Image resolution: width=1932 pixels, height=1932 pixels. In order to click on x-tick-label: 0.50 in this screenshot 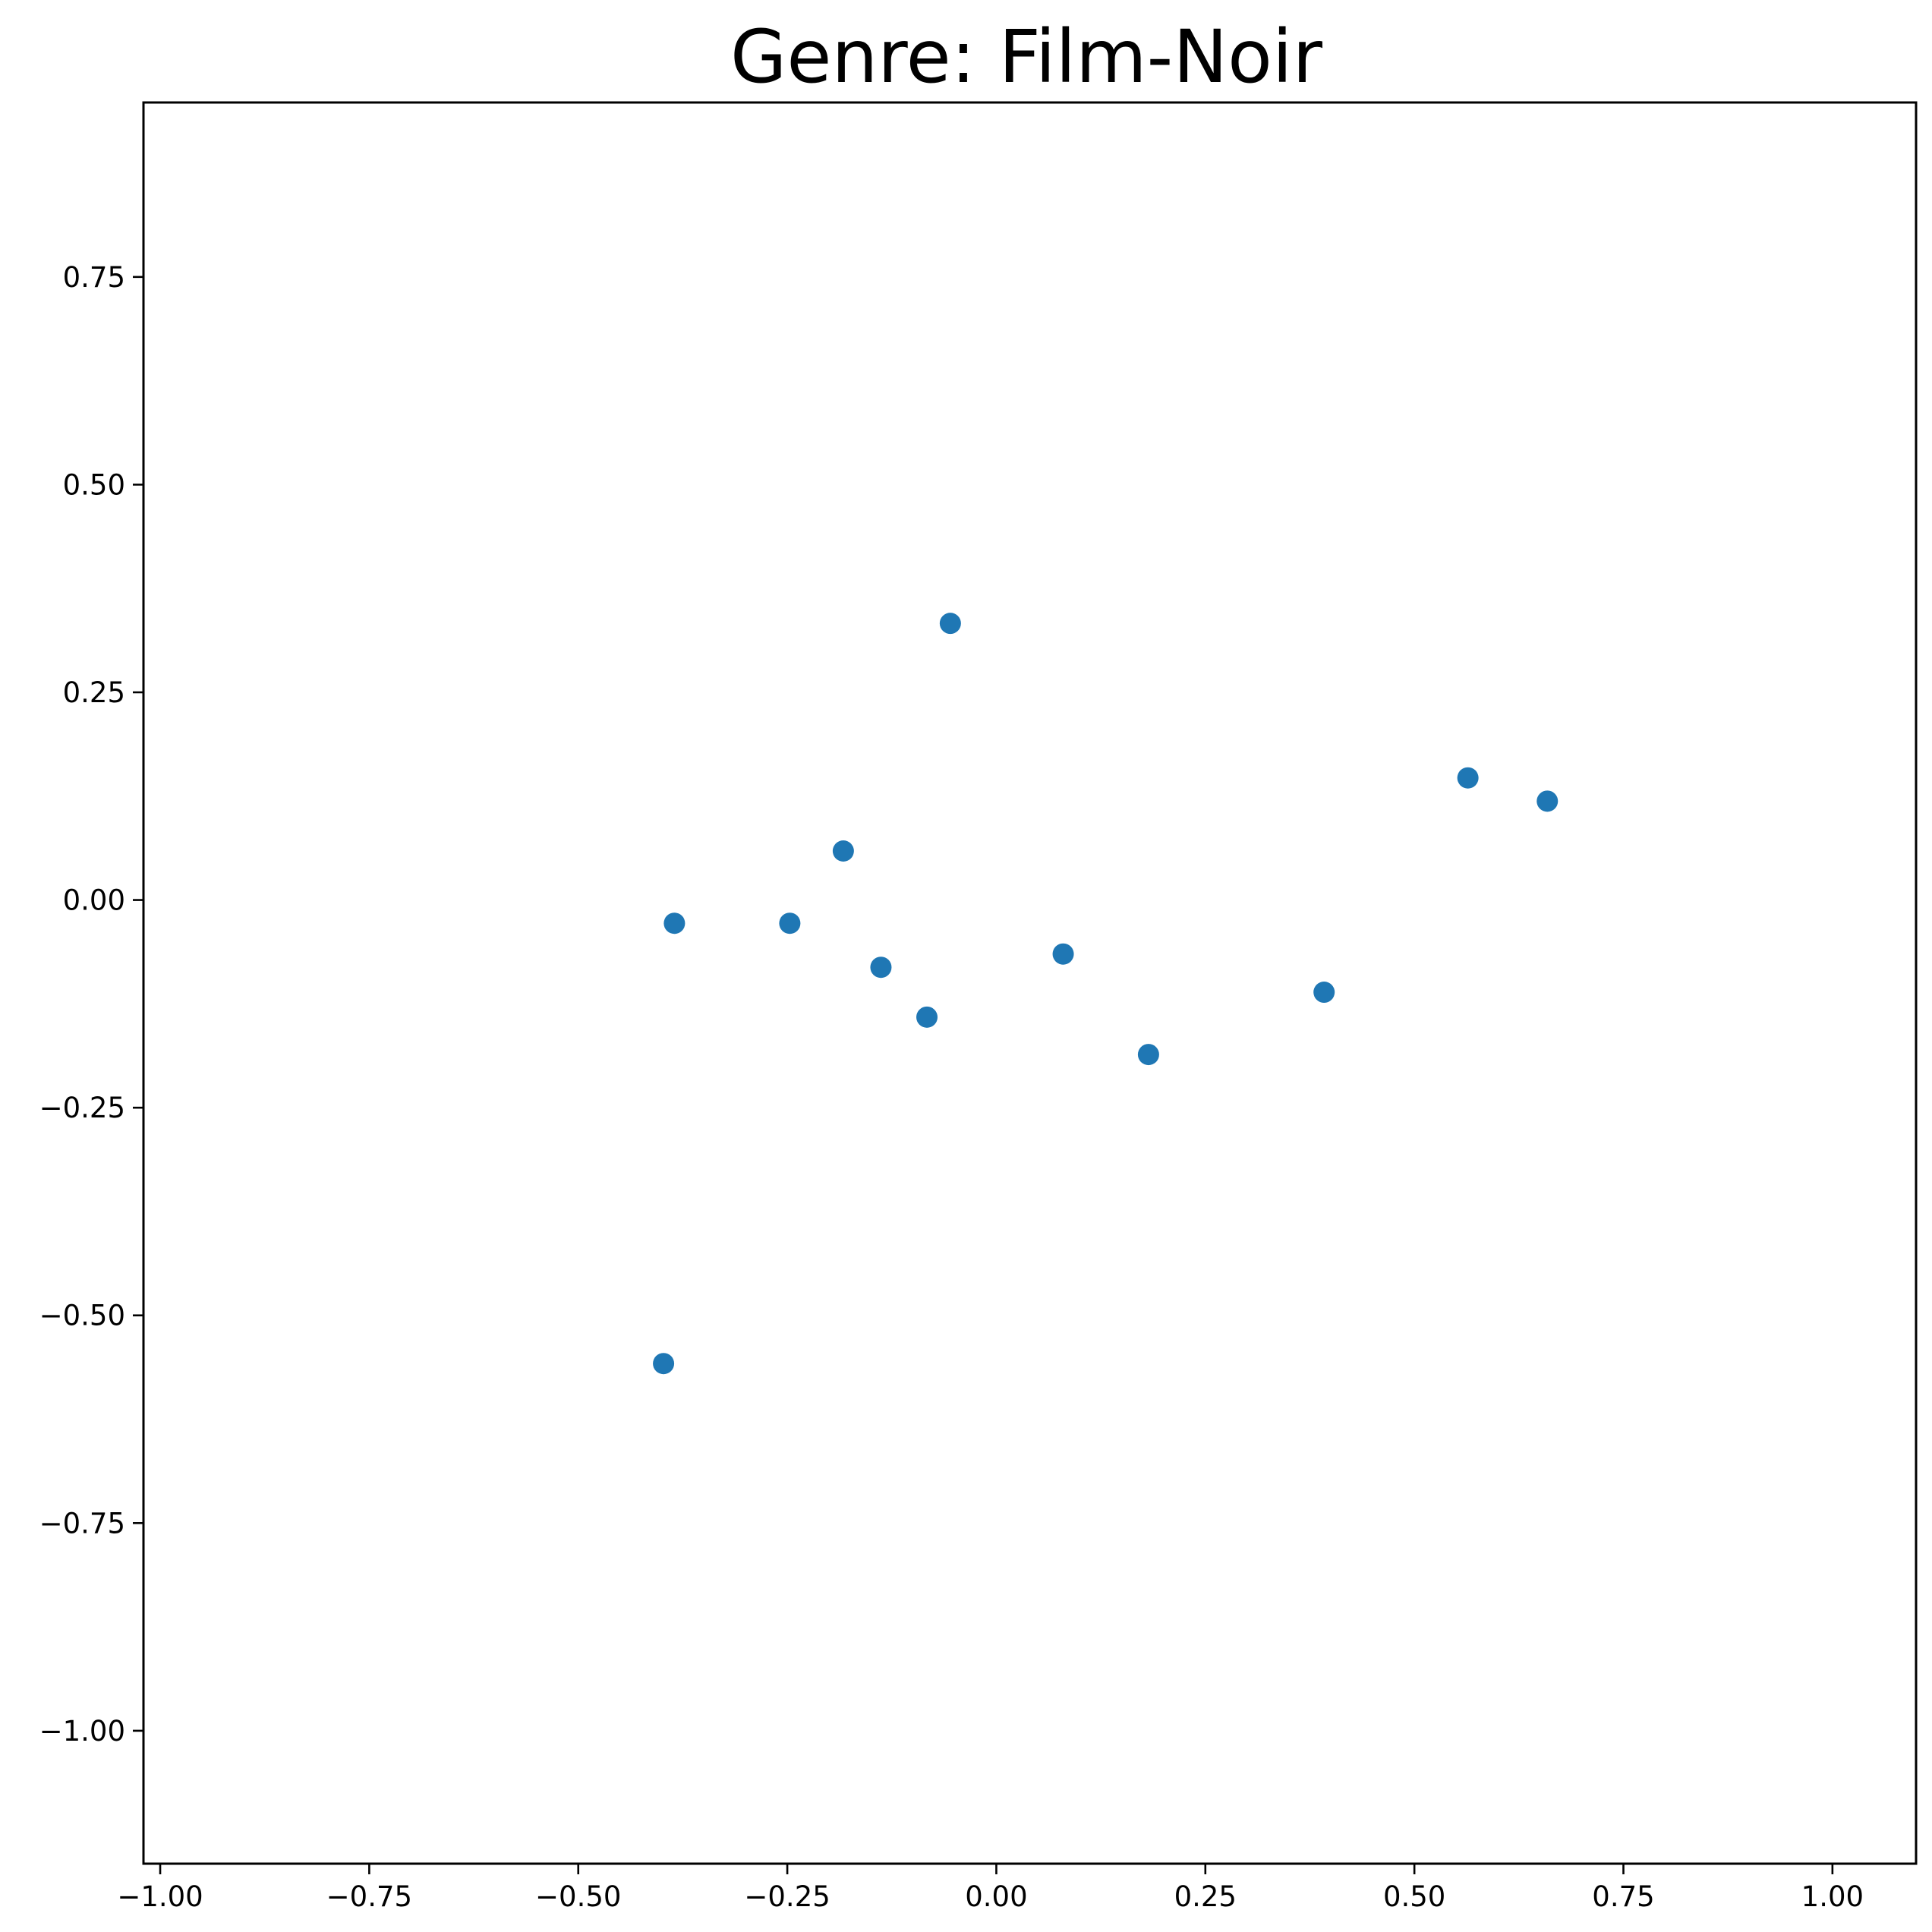, I will do `click(1414, 1897)`.